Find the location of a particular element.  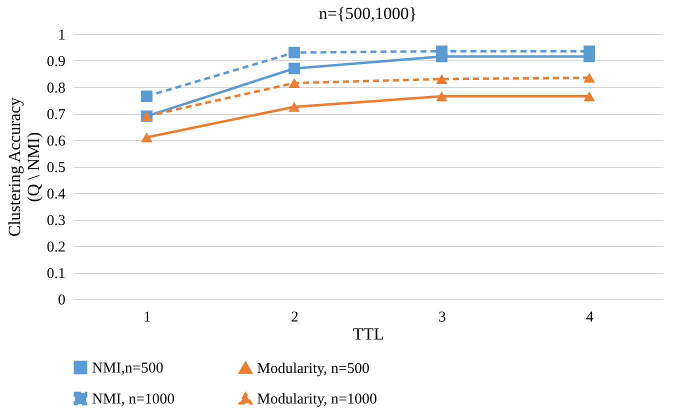

x-tick-label: 2 is located at coordinates (294, 318).